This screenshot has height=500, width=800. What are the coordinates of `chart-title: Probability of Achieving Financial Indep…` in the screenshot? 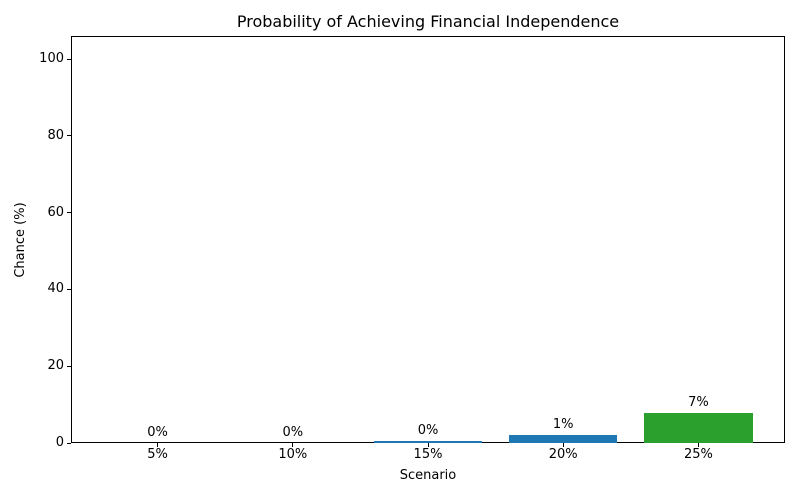 It's located at (428, 21).